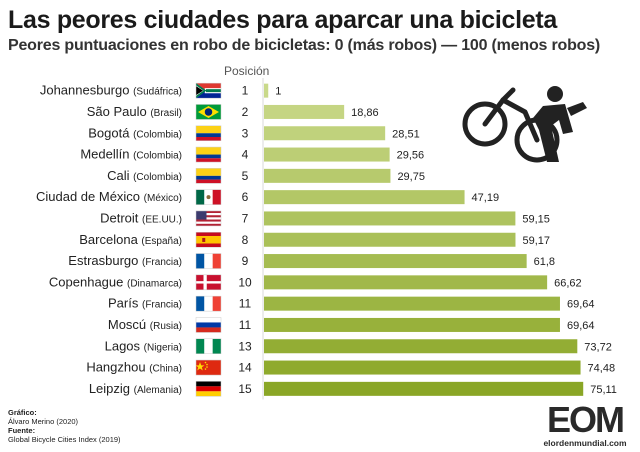 The height and width of the screenshot is (452, 640). I want to click on value-label: 66,62, so click(568, 283).